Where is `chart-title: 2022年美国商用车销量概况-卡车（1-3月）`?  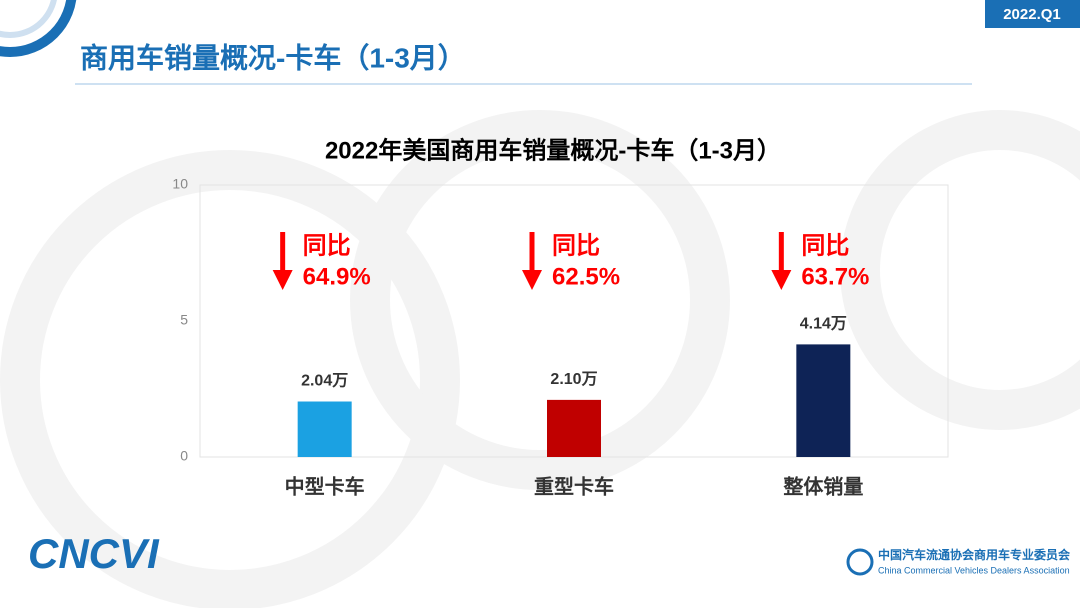 chart-title: 2022年美国商用车销量概况-卡车（1-3月） is located at coordinates (553, 150).